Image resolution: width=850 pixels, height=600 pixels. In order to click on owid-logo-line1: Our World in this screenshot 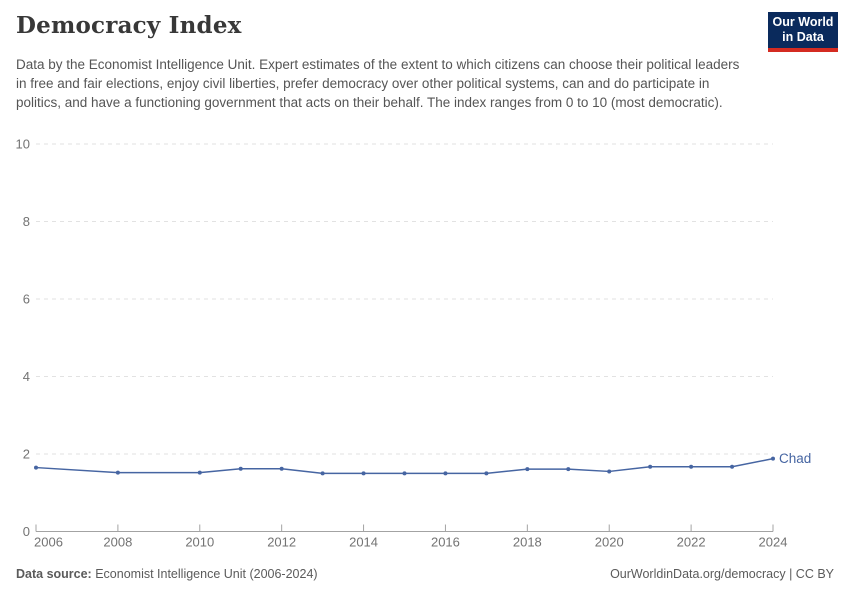, I will do `click(803, 22)`.